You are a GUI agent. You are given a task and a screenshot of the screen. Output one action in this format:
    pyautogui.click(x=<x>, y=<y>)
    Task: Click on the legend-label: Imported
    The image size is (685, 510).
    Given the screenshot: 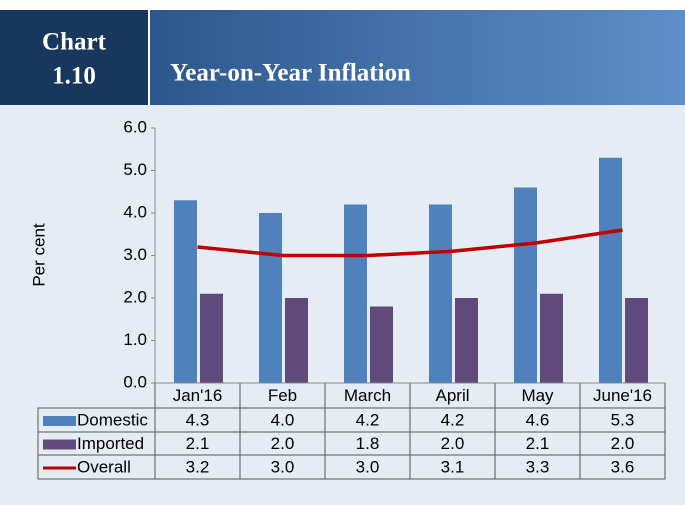 What is the action you would take?
    pyautogui.click(x=110, y=443)
    